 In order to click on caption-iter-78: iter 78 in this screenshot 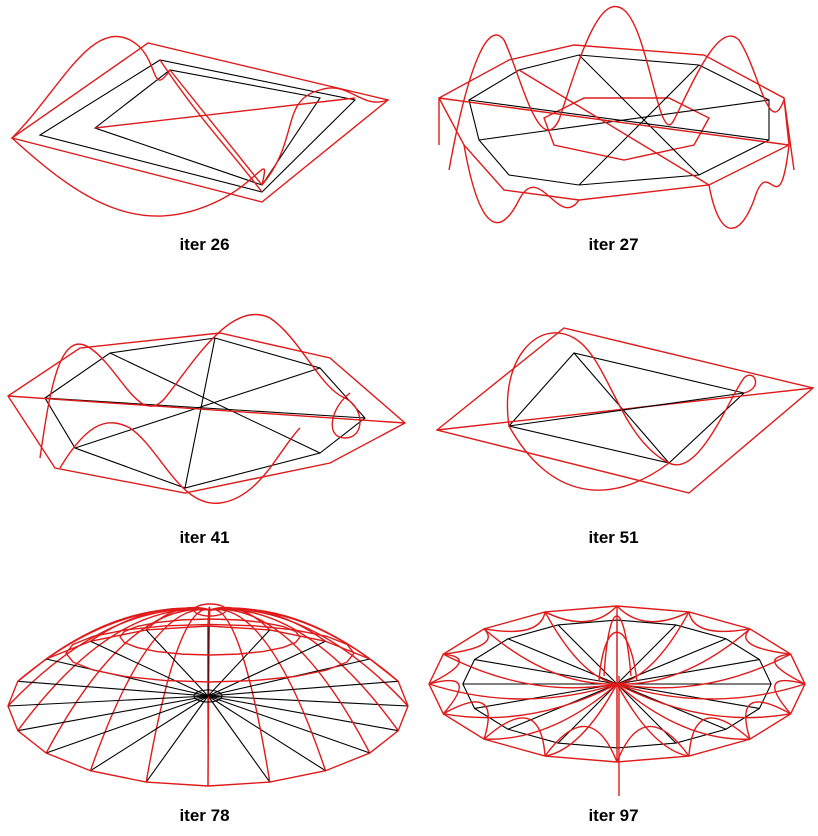, I will do `click(204, 815)`.